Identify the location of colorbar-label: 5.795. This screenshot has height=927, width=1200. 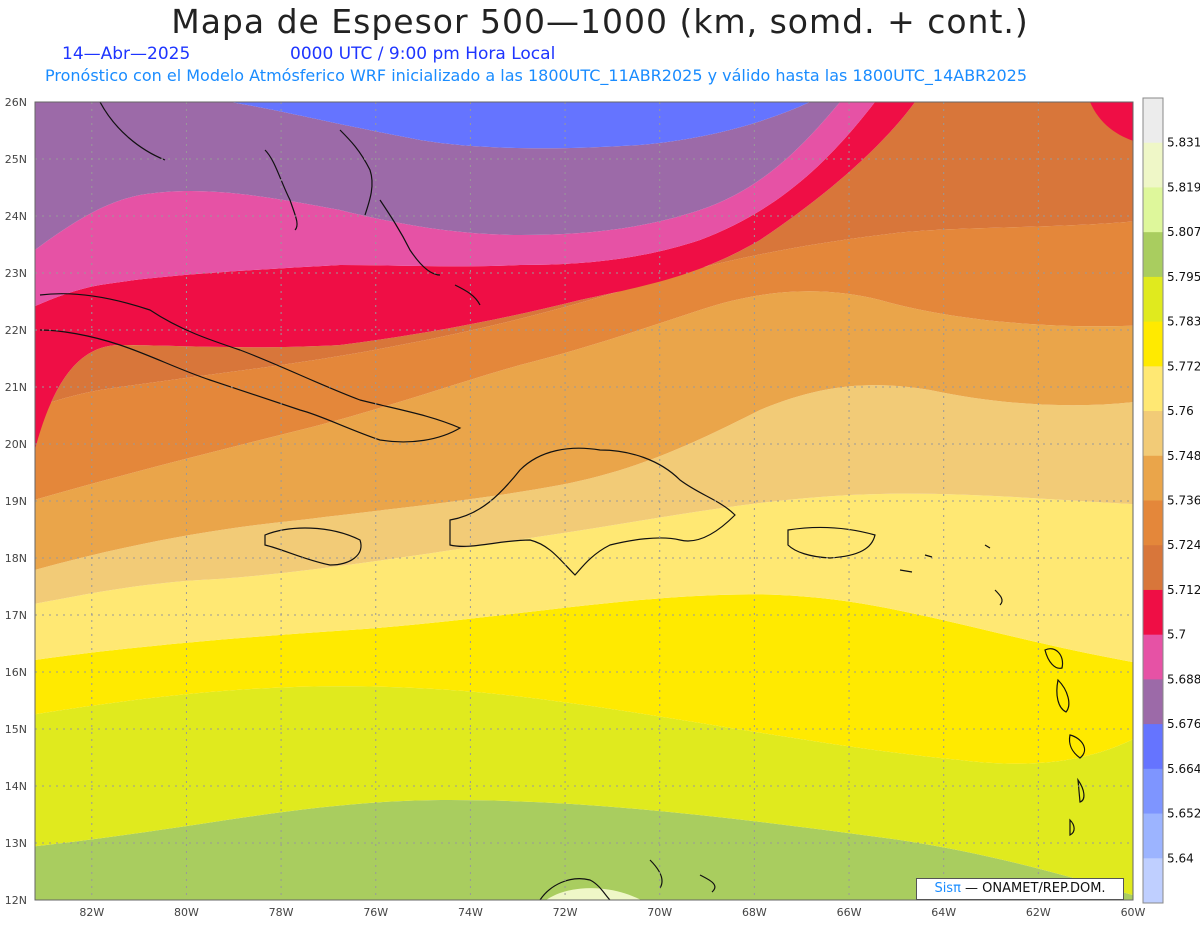
(1183, 277).